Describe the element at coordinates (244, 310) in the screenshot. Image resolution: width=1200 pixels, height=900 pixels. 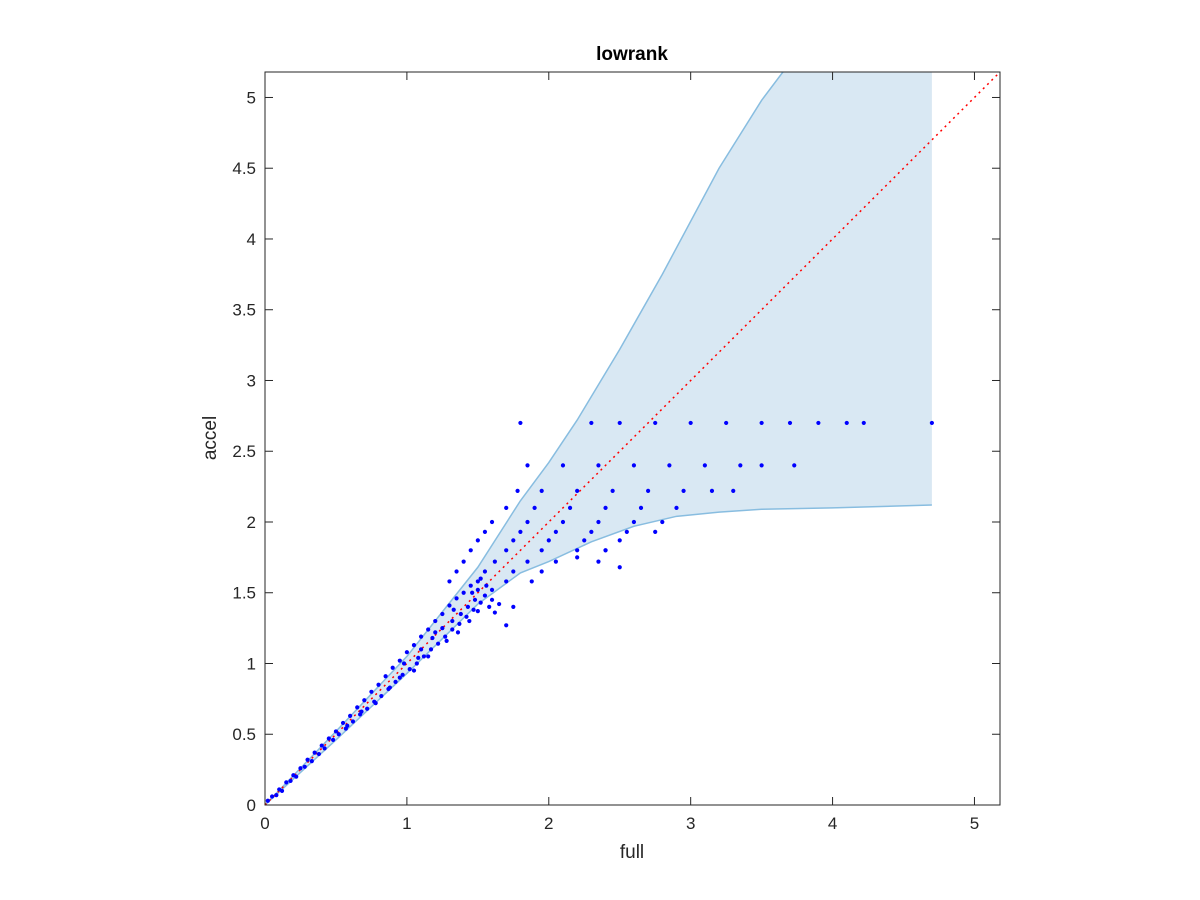
I see `y-tick-label: 3.5` at that location.